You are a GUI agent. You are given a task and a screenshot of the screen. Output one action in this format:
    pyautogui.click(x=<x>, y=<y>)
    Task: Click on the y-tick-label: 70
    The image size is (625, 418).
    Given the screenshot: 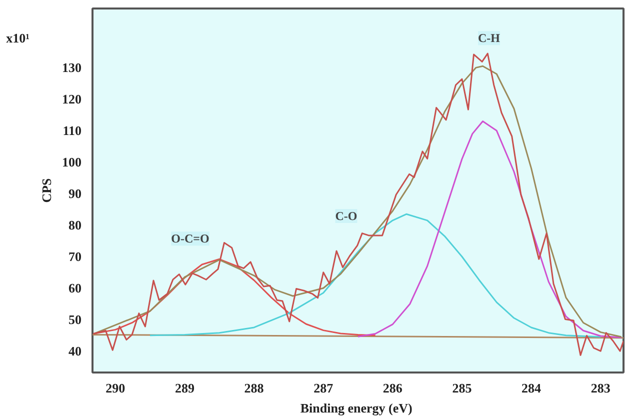 What is the action you would take?
    pyautogui.click(x=75, y=256)
    